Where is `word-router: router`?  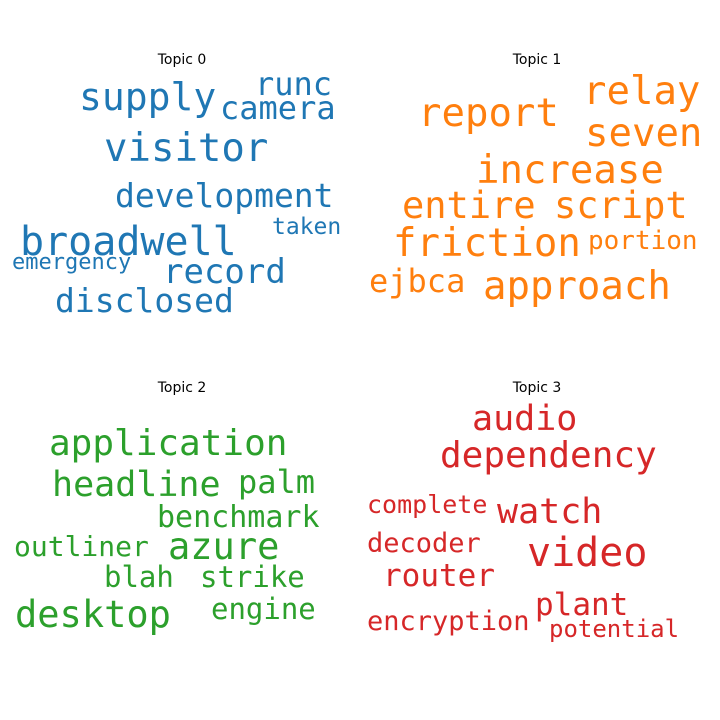
word-router: router is located at coordinates (439, 576).